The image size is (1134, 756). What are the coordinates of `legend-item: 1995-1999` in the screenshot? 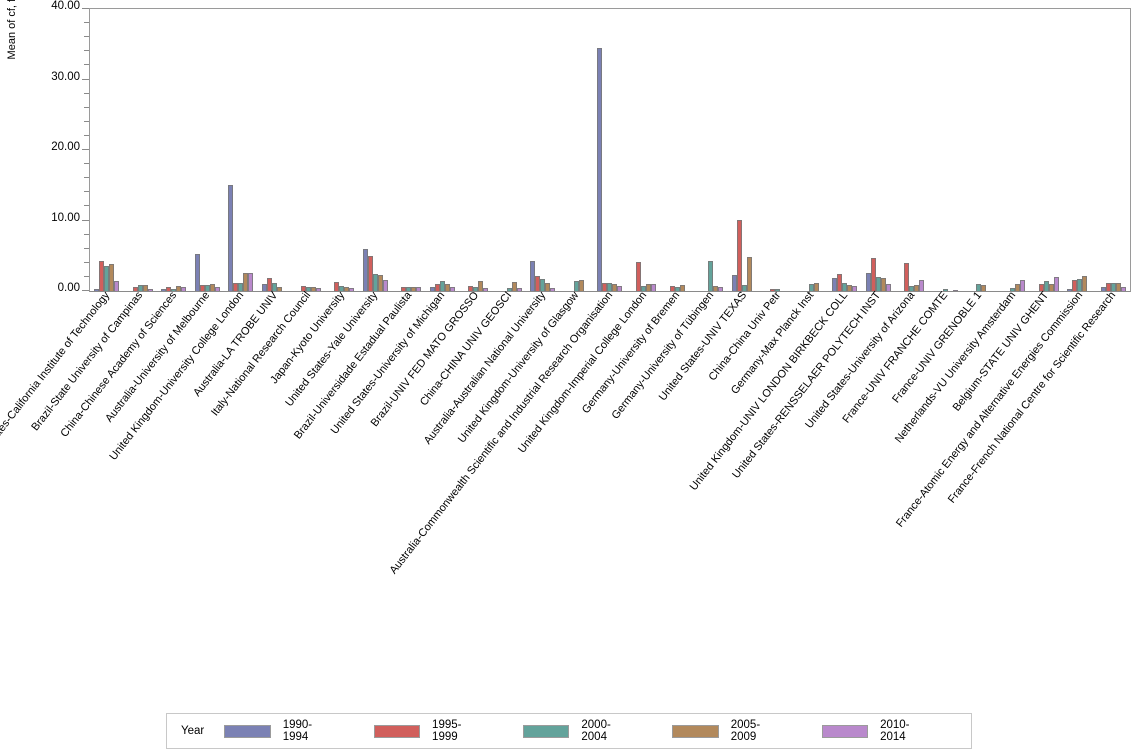 It's located at (443, 731).